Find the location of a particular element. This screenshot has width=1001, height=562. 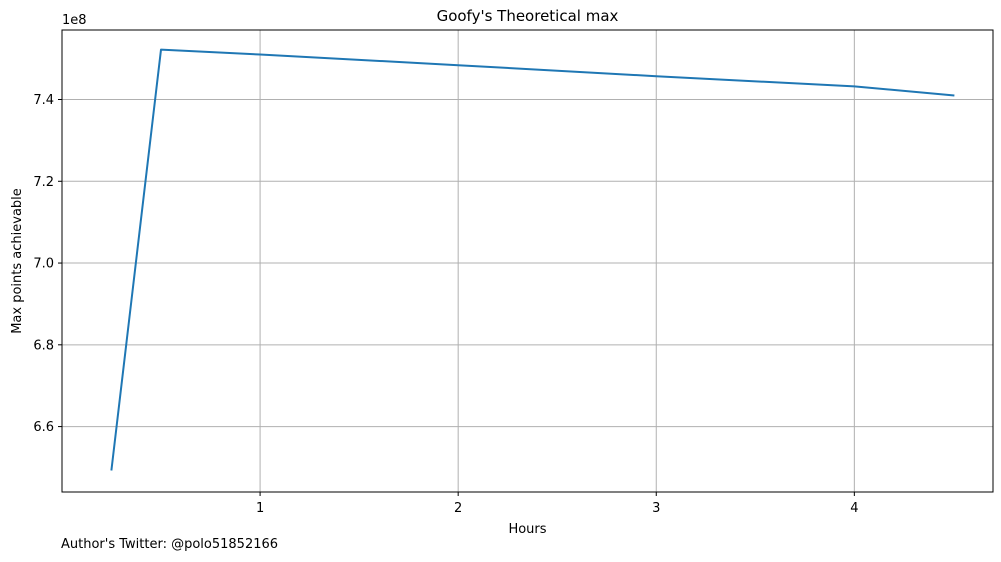

x-tick-label: 2 is located at coordinates (458, 508).